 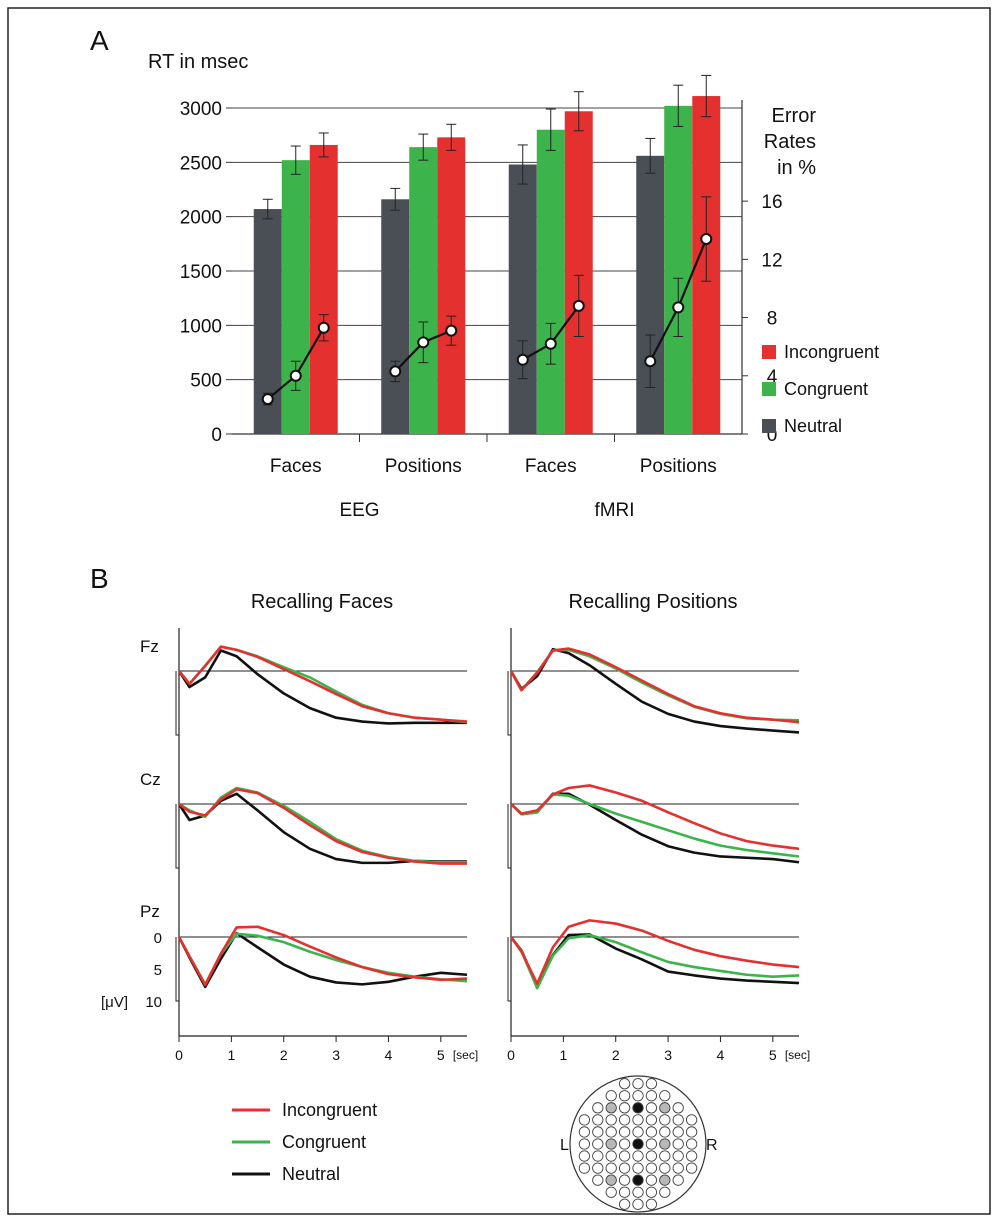 What do you see at coordinates (712, 1145) in the screenshot?
I see `head-label-right: R` at bounding box center [712, 1145].